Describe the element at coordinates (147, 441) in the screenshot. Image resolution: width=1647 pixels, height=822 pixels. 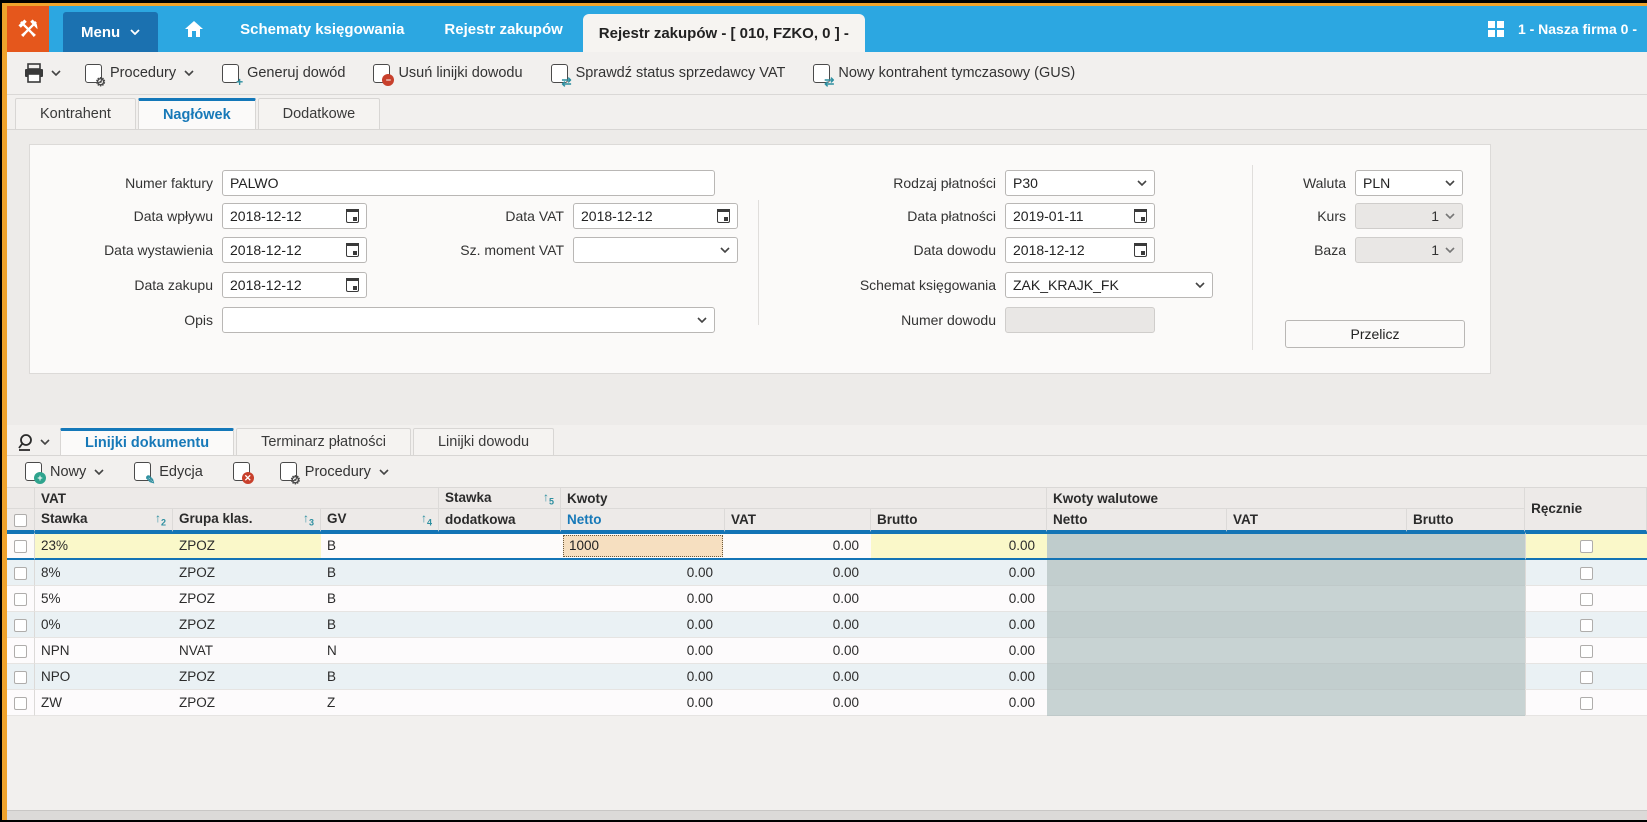
I see `tab-linijki-dokumentu: Linijki dokumentu` at that location.